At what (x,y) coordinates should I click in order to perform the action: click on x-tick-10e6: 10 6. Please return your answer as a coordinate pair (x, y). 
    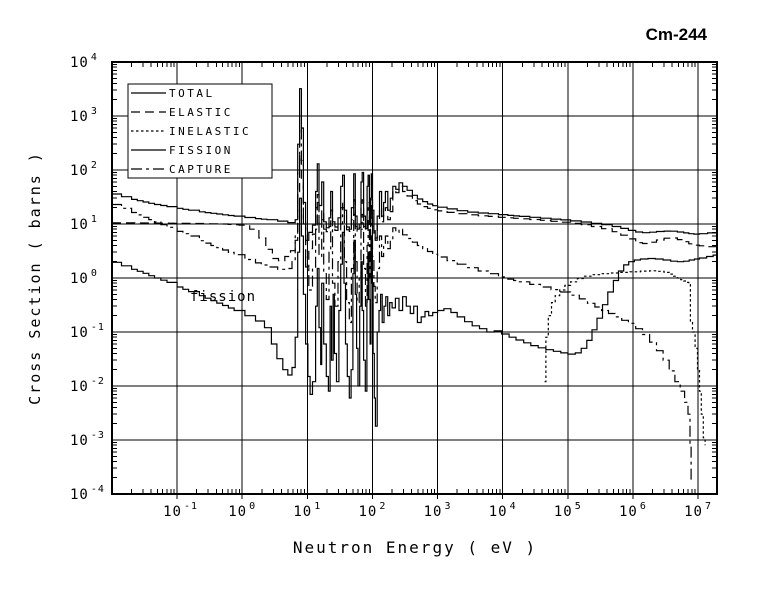
    Looking at the image, I should click on (633, 510).